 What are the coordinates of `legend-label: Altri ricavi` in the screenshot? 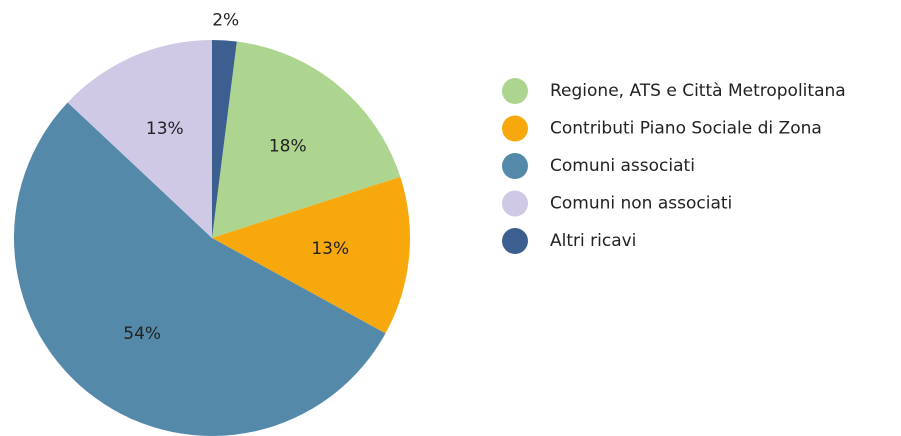 It's located at (593, 241).